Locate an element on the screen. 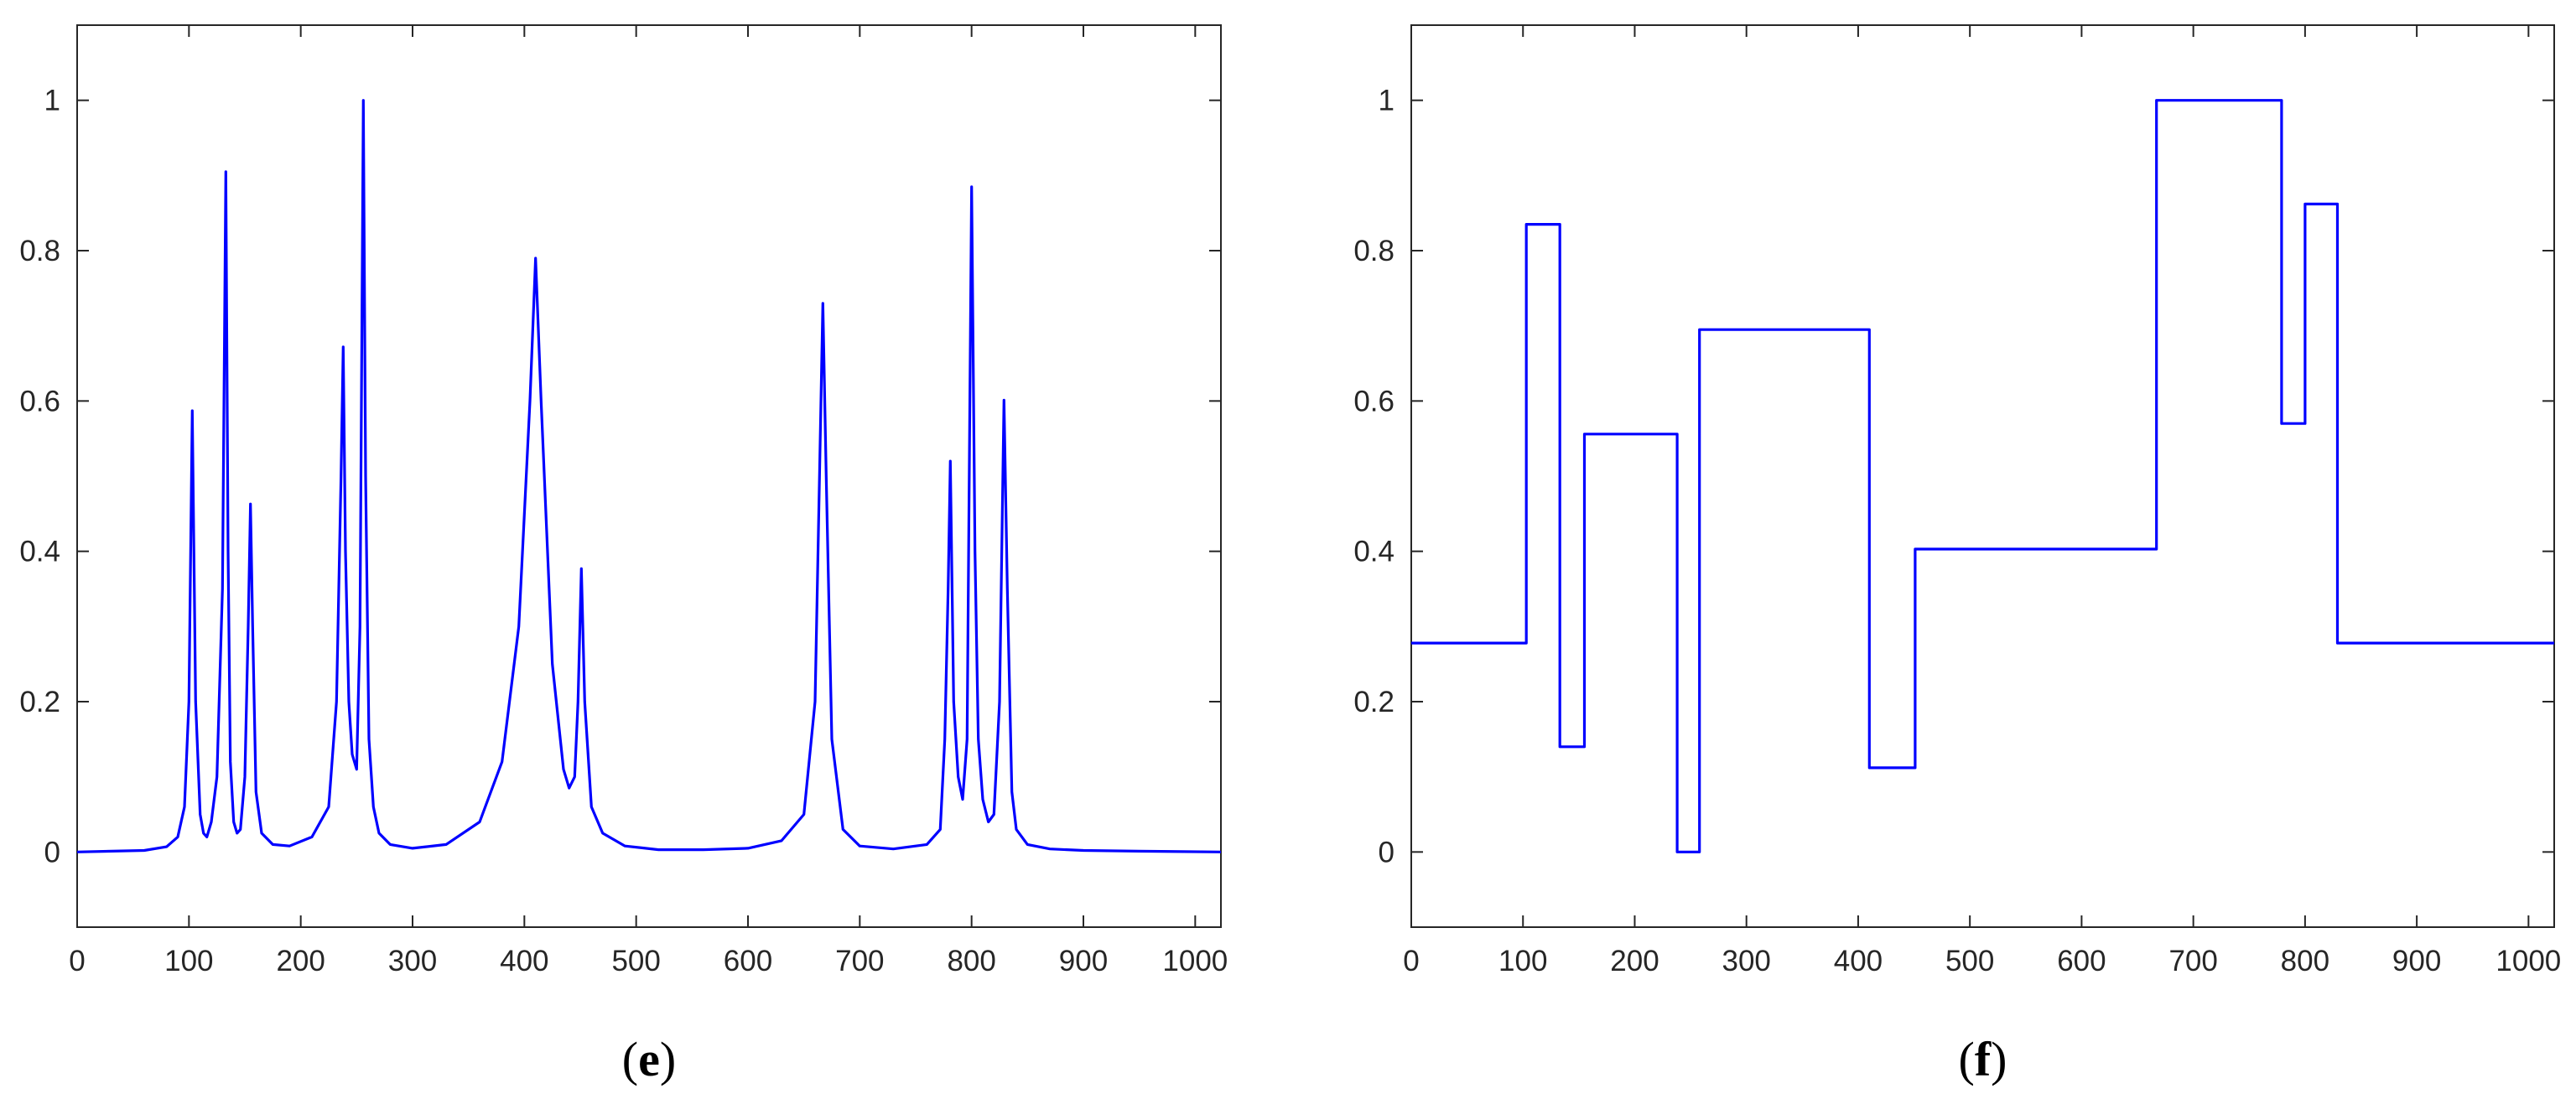 The width and height of the screenshot is (2576, 1099). panel-caption-letter: e is located at coordinates (649, 1059).